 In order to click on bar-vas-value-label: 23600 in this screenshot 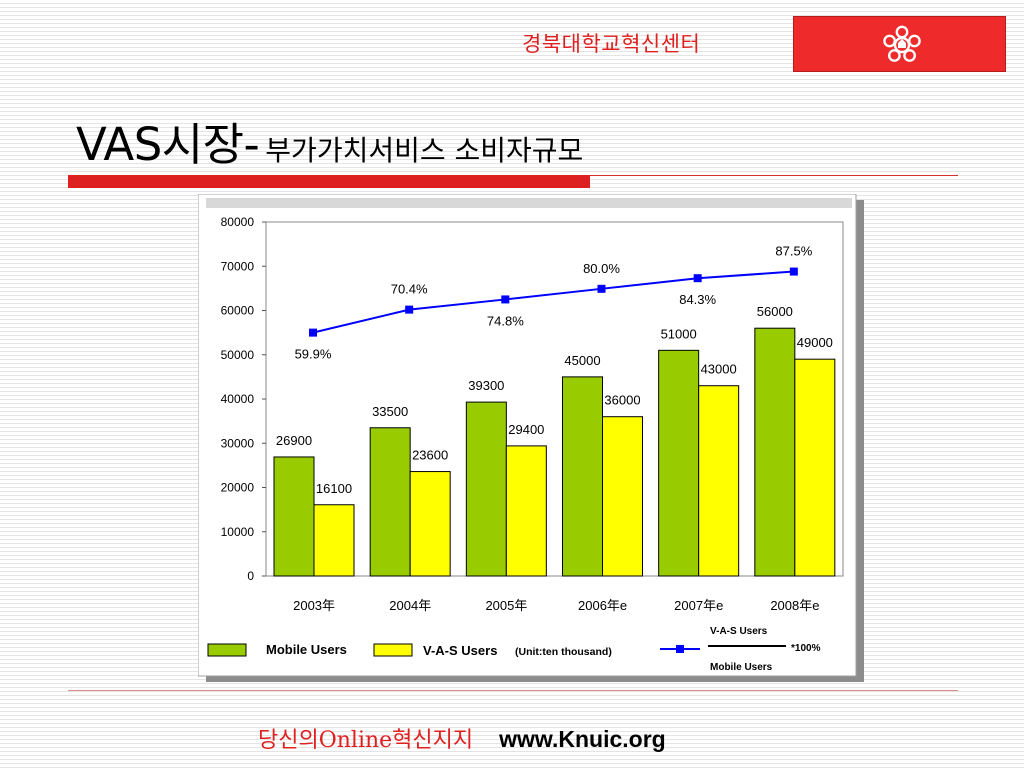, I will do `click(430, 455)`.